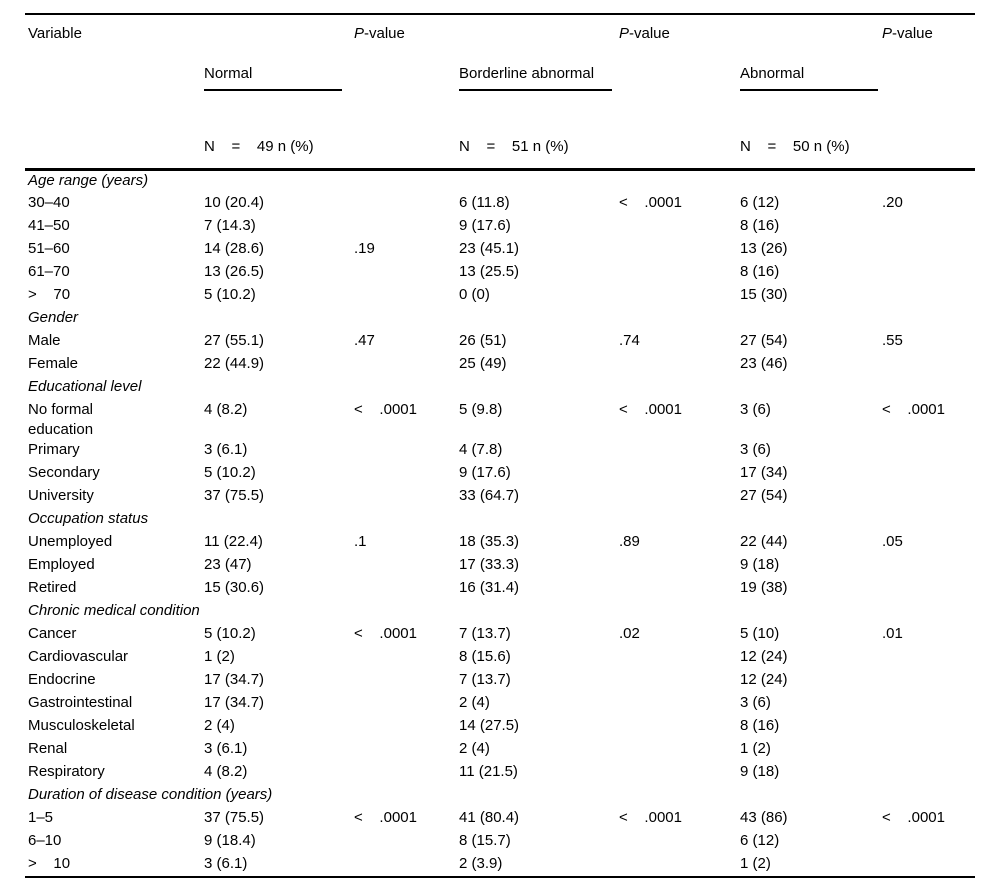 This screenshot has width=1000, height=878. What do you see at coordinates (53, 363) in the screenshot?
I see `row-label: Female` at bounding box center [53, 363].